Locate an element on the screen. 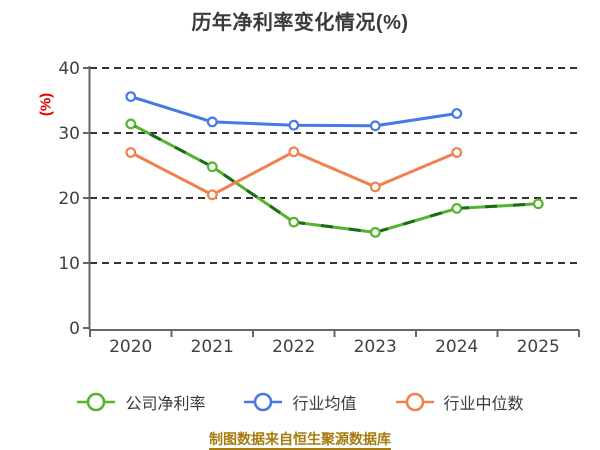 The image size is (600, 450). x-tick-label: 2023 is located at coordinates (375, 347).